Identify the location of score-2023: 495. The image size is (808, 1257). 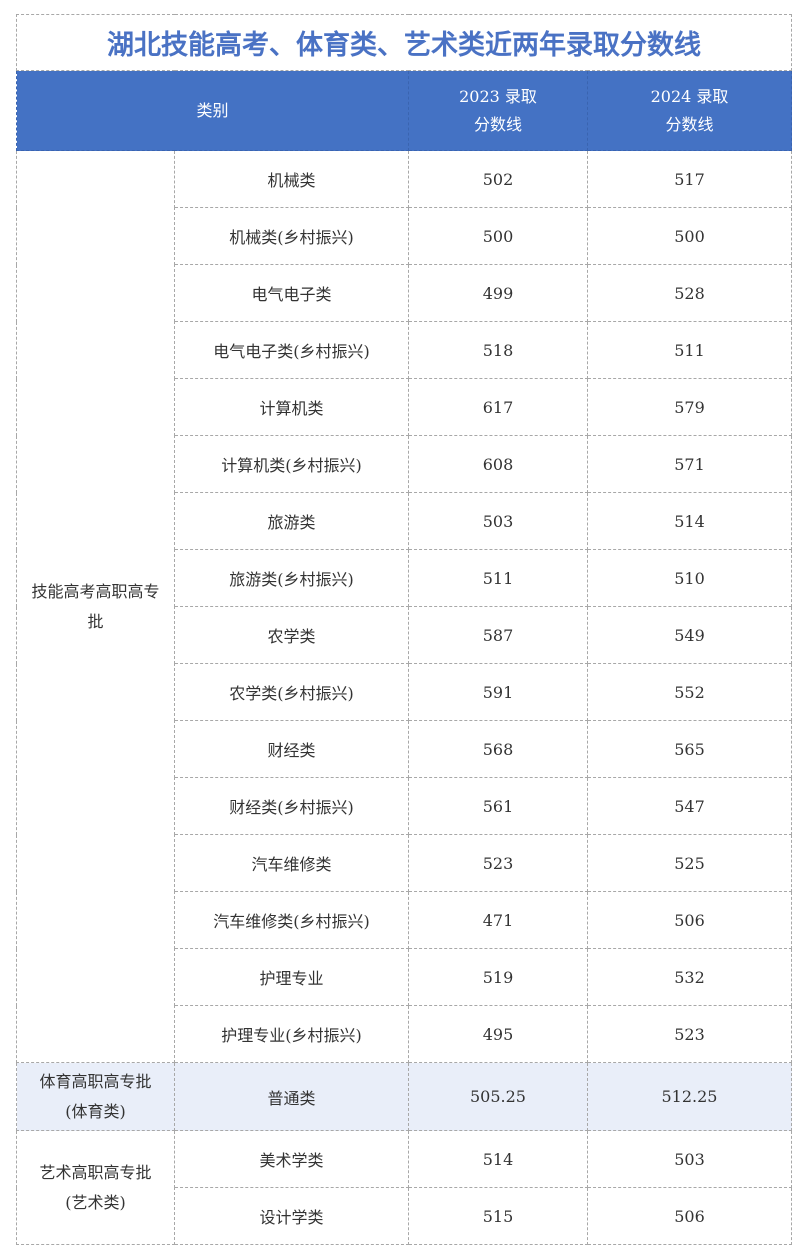
(498, 1034).